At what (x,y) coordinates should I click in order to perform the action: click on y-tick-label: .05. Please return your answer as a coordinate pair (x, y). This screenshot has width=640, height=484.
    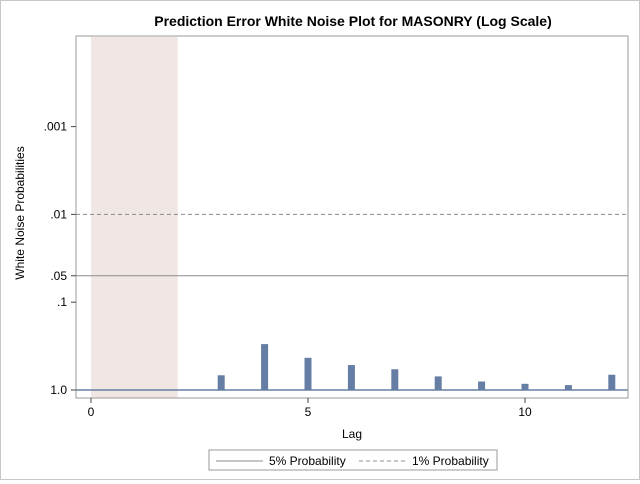
    Looking at the image, I should click on (58, 276).